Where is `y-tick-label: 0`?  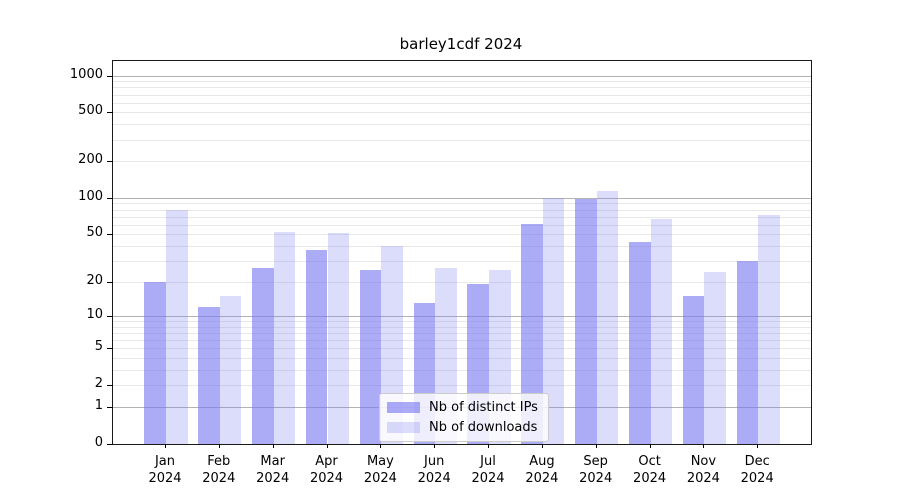
y-tick-label: 0 is located at coordinates (98, 442).